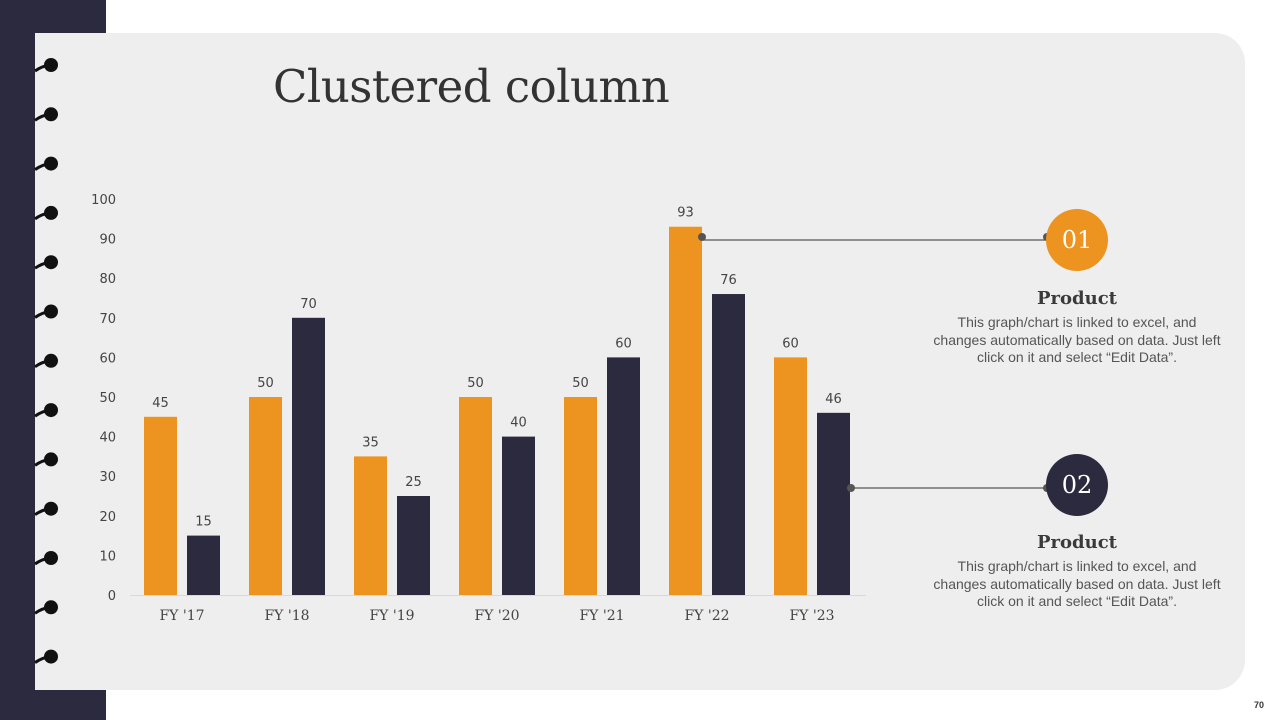 This screenshot has height=720, width=1280. What do you see at coordinates (601, 616) in the screenshot?
I see `x-tick-label: FY '21` at bounding box center [601, 616].